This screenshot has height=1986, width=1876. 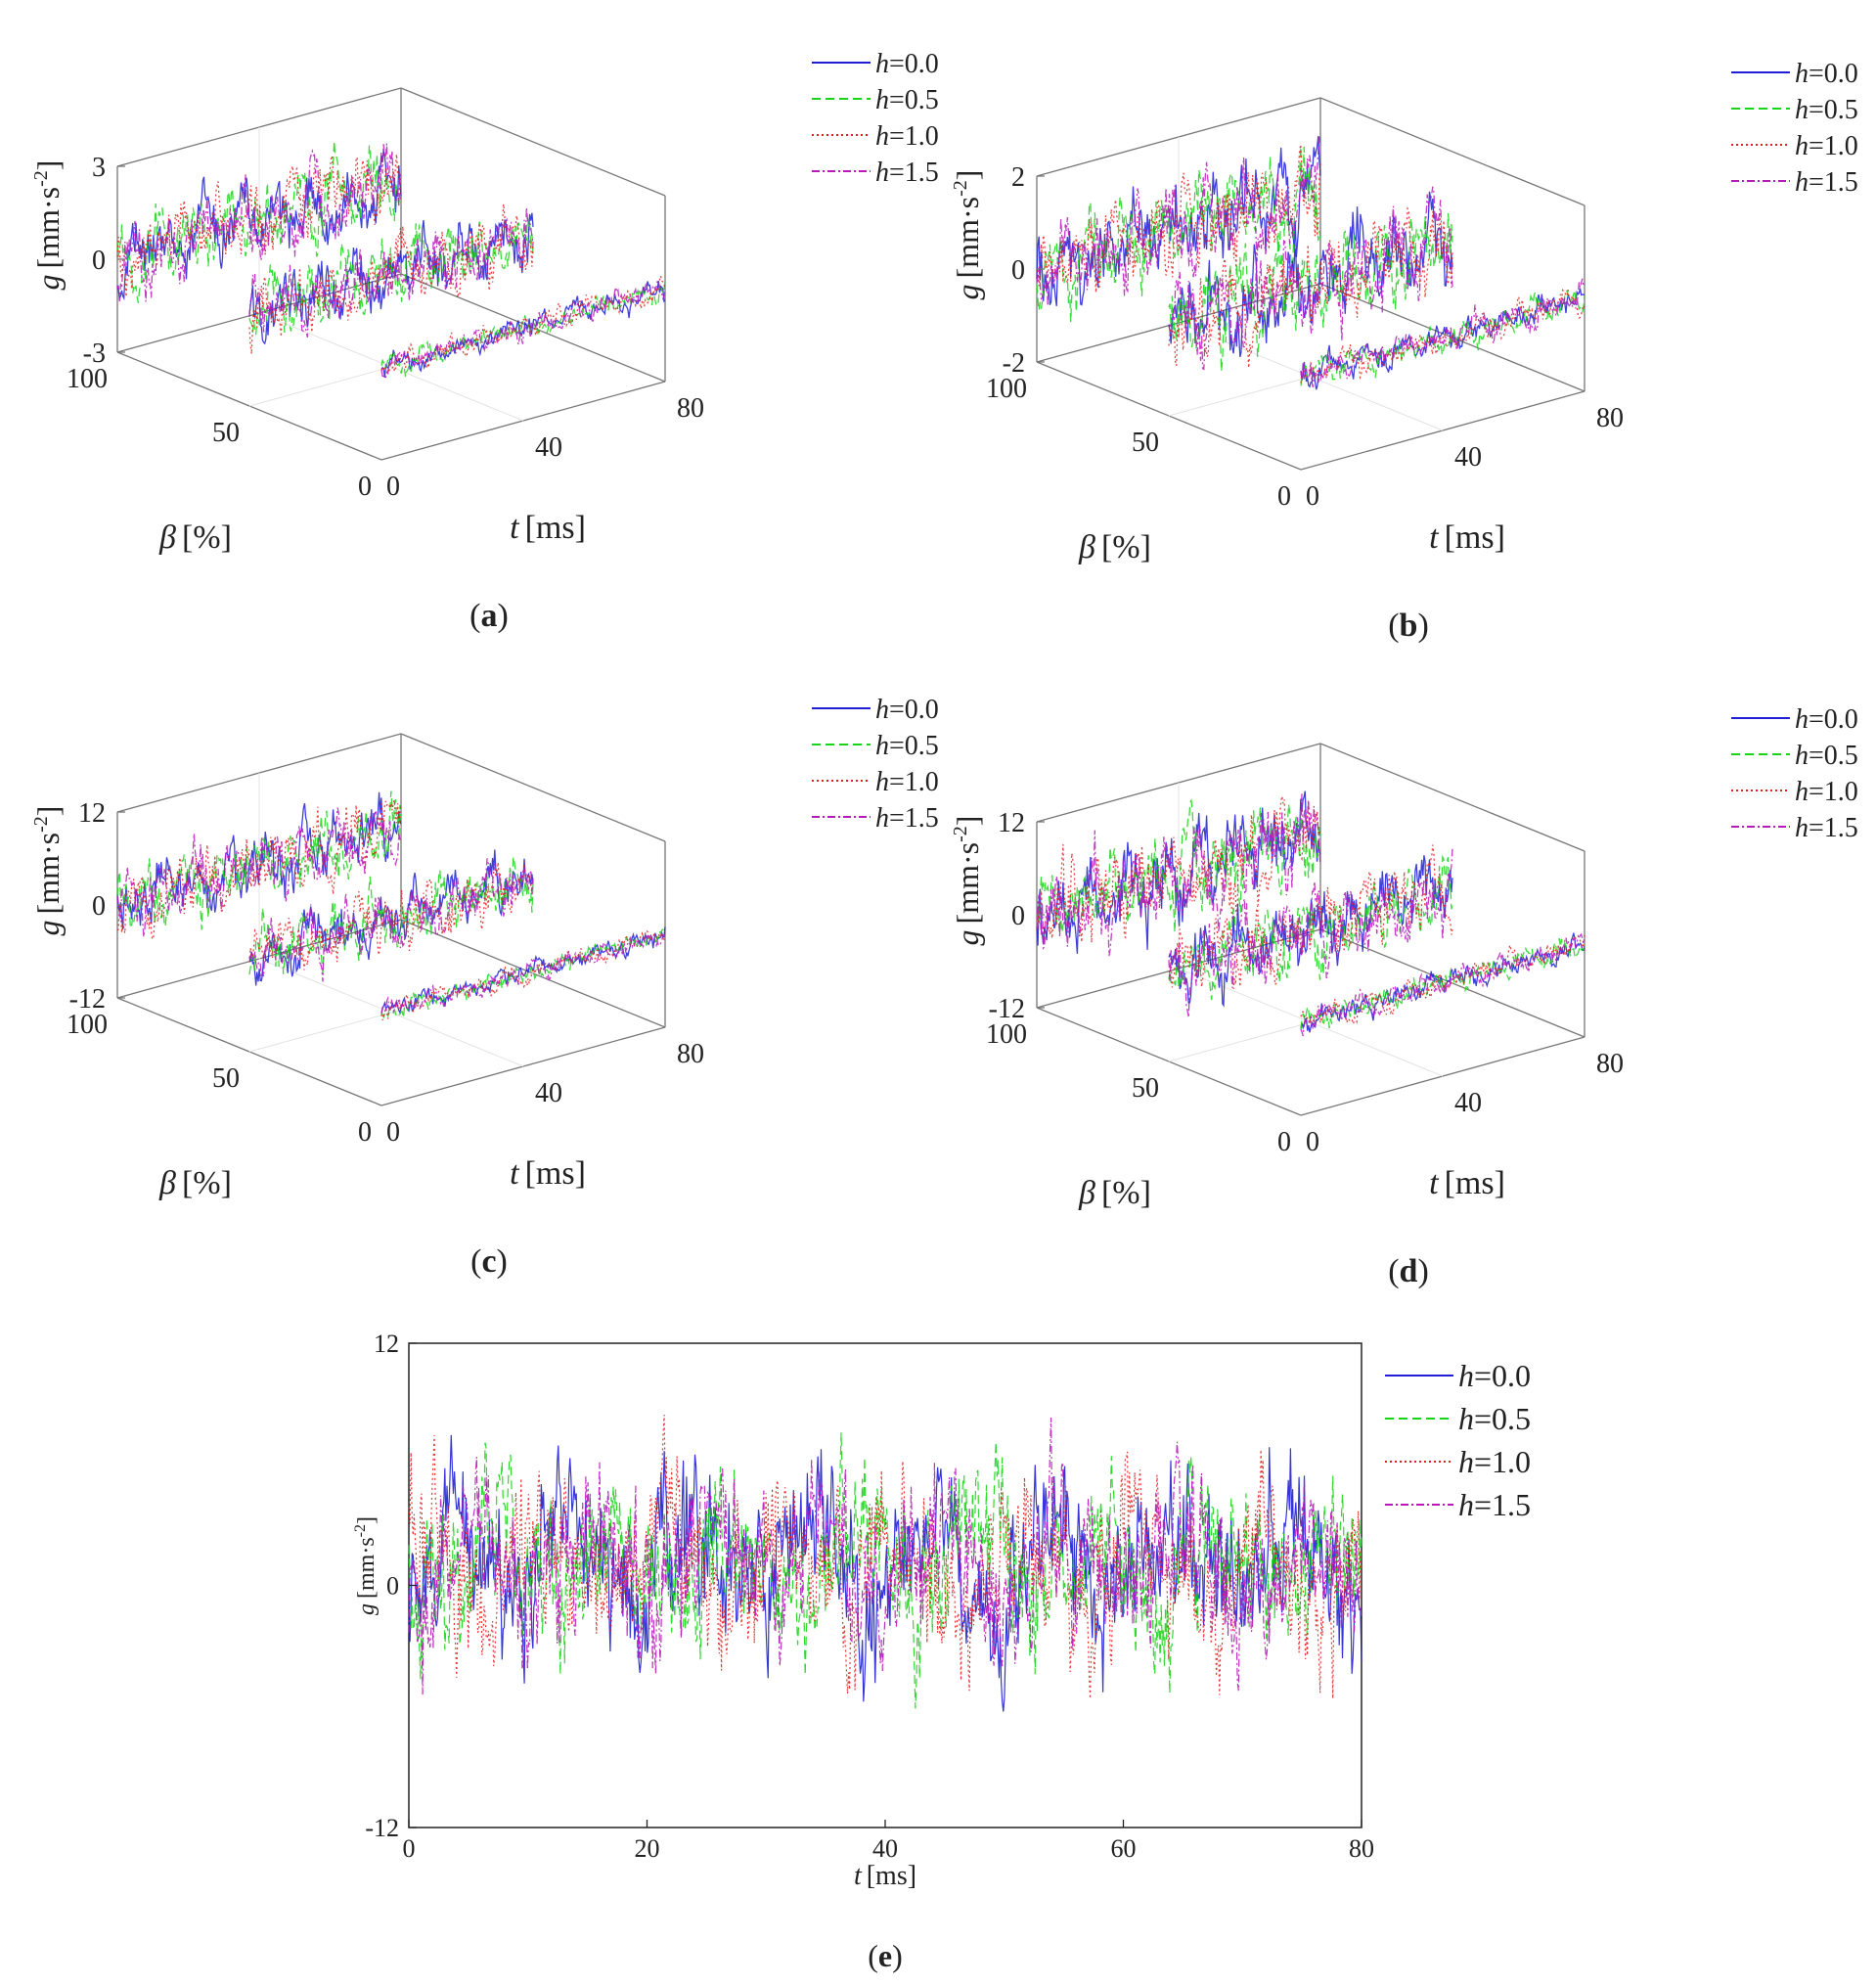 I want to click on b-t-tick-label-2: 80, so click(x=1610, y=418).